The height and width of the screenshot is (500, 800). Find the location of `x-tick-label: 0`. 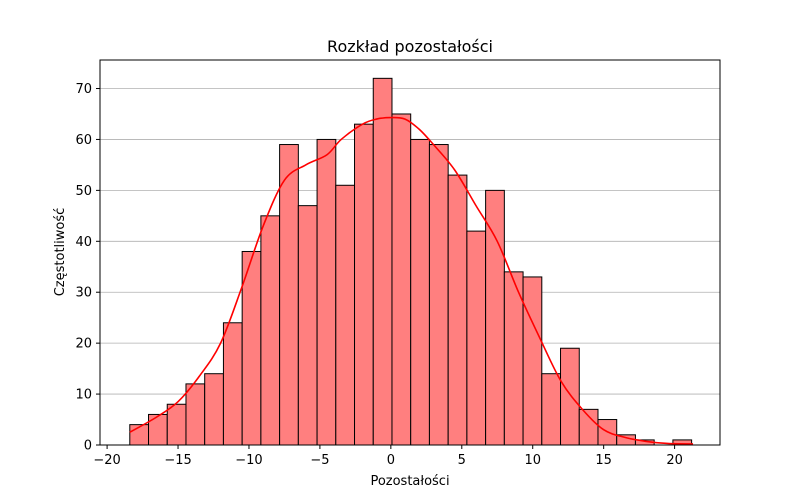

x-tick-label: 0 is located at coordinates (391, 460).